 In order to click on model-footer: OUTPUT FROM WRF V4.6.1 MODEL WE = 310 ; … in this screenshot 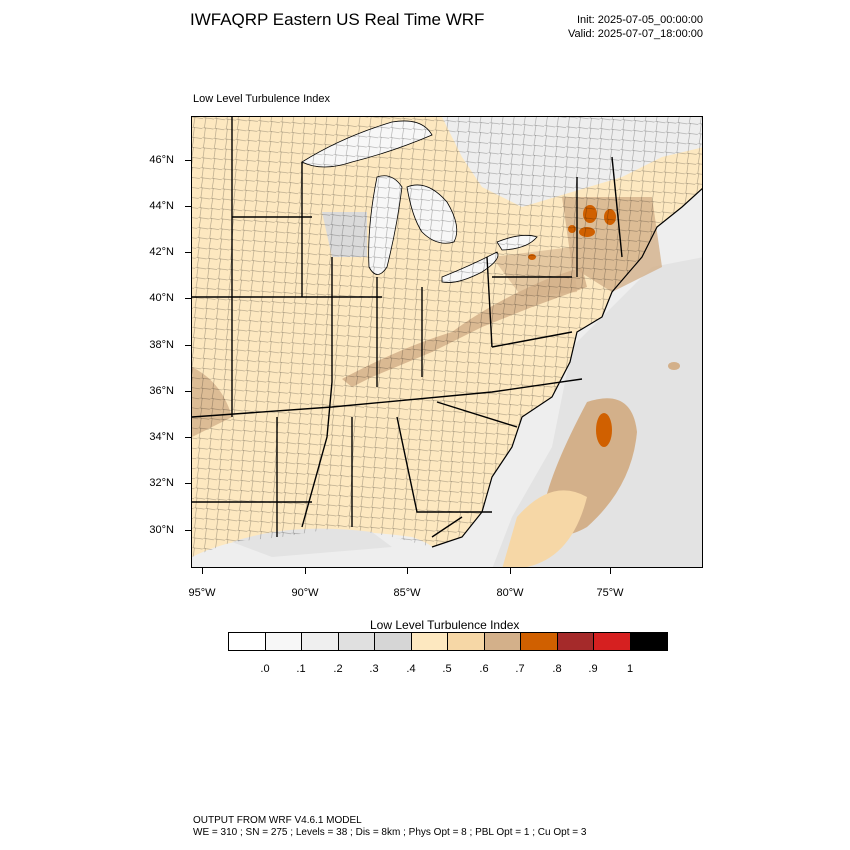, I will do `click(389, 827)`.